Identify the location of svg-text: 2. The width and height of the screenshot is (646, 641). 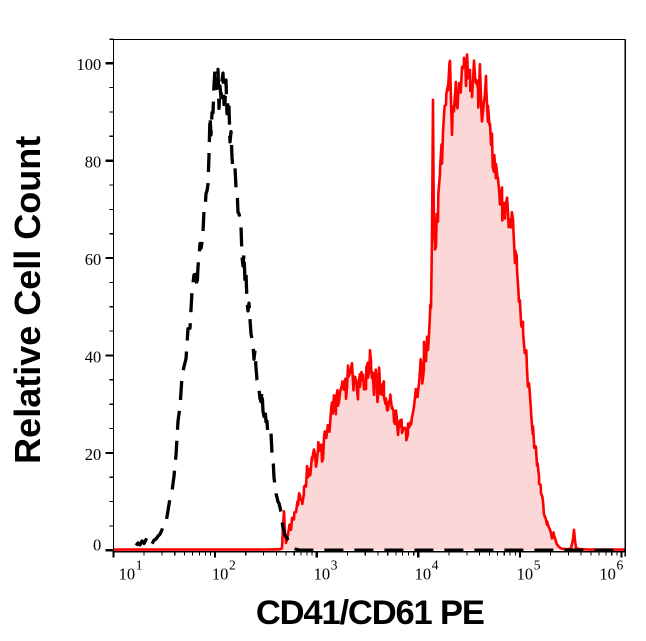
(232, 564).